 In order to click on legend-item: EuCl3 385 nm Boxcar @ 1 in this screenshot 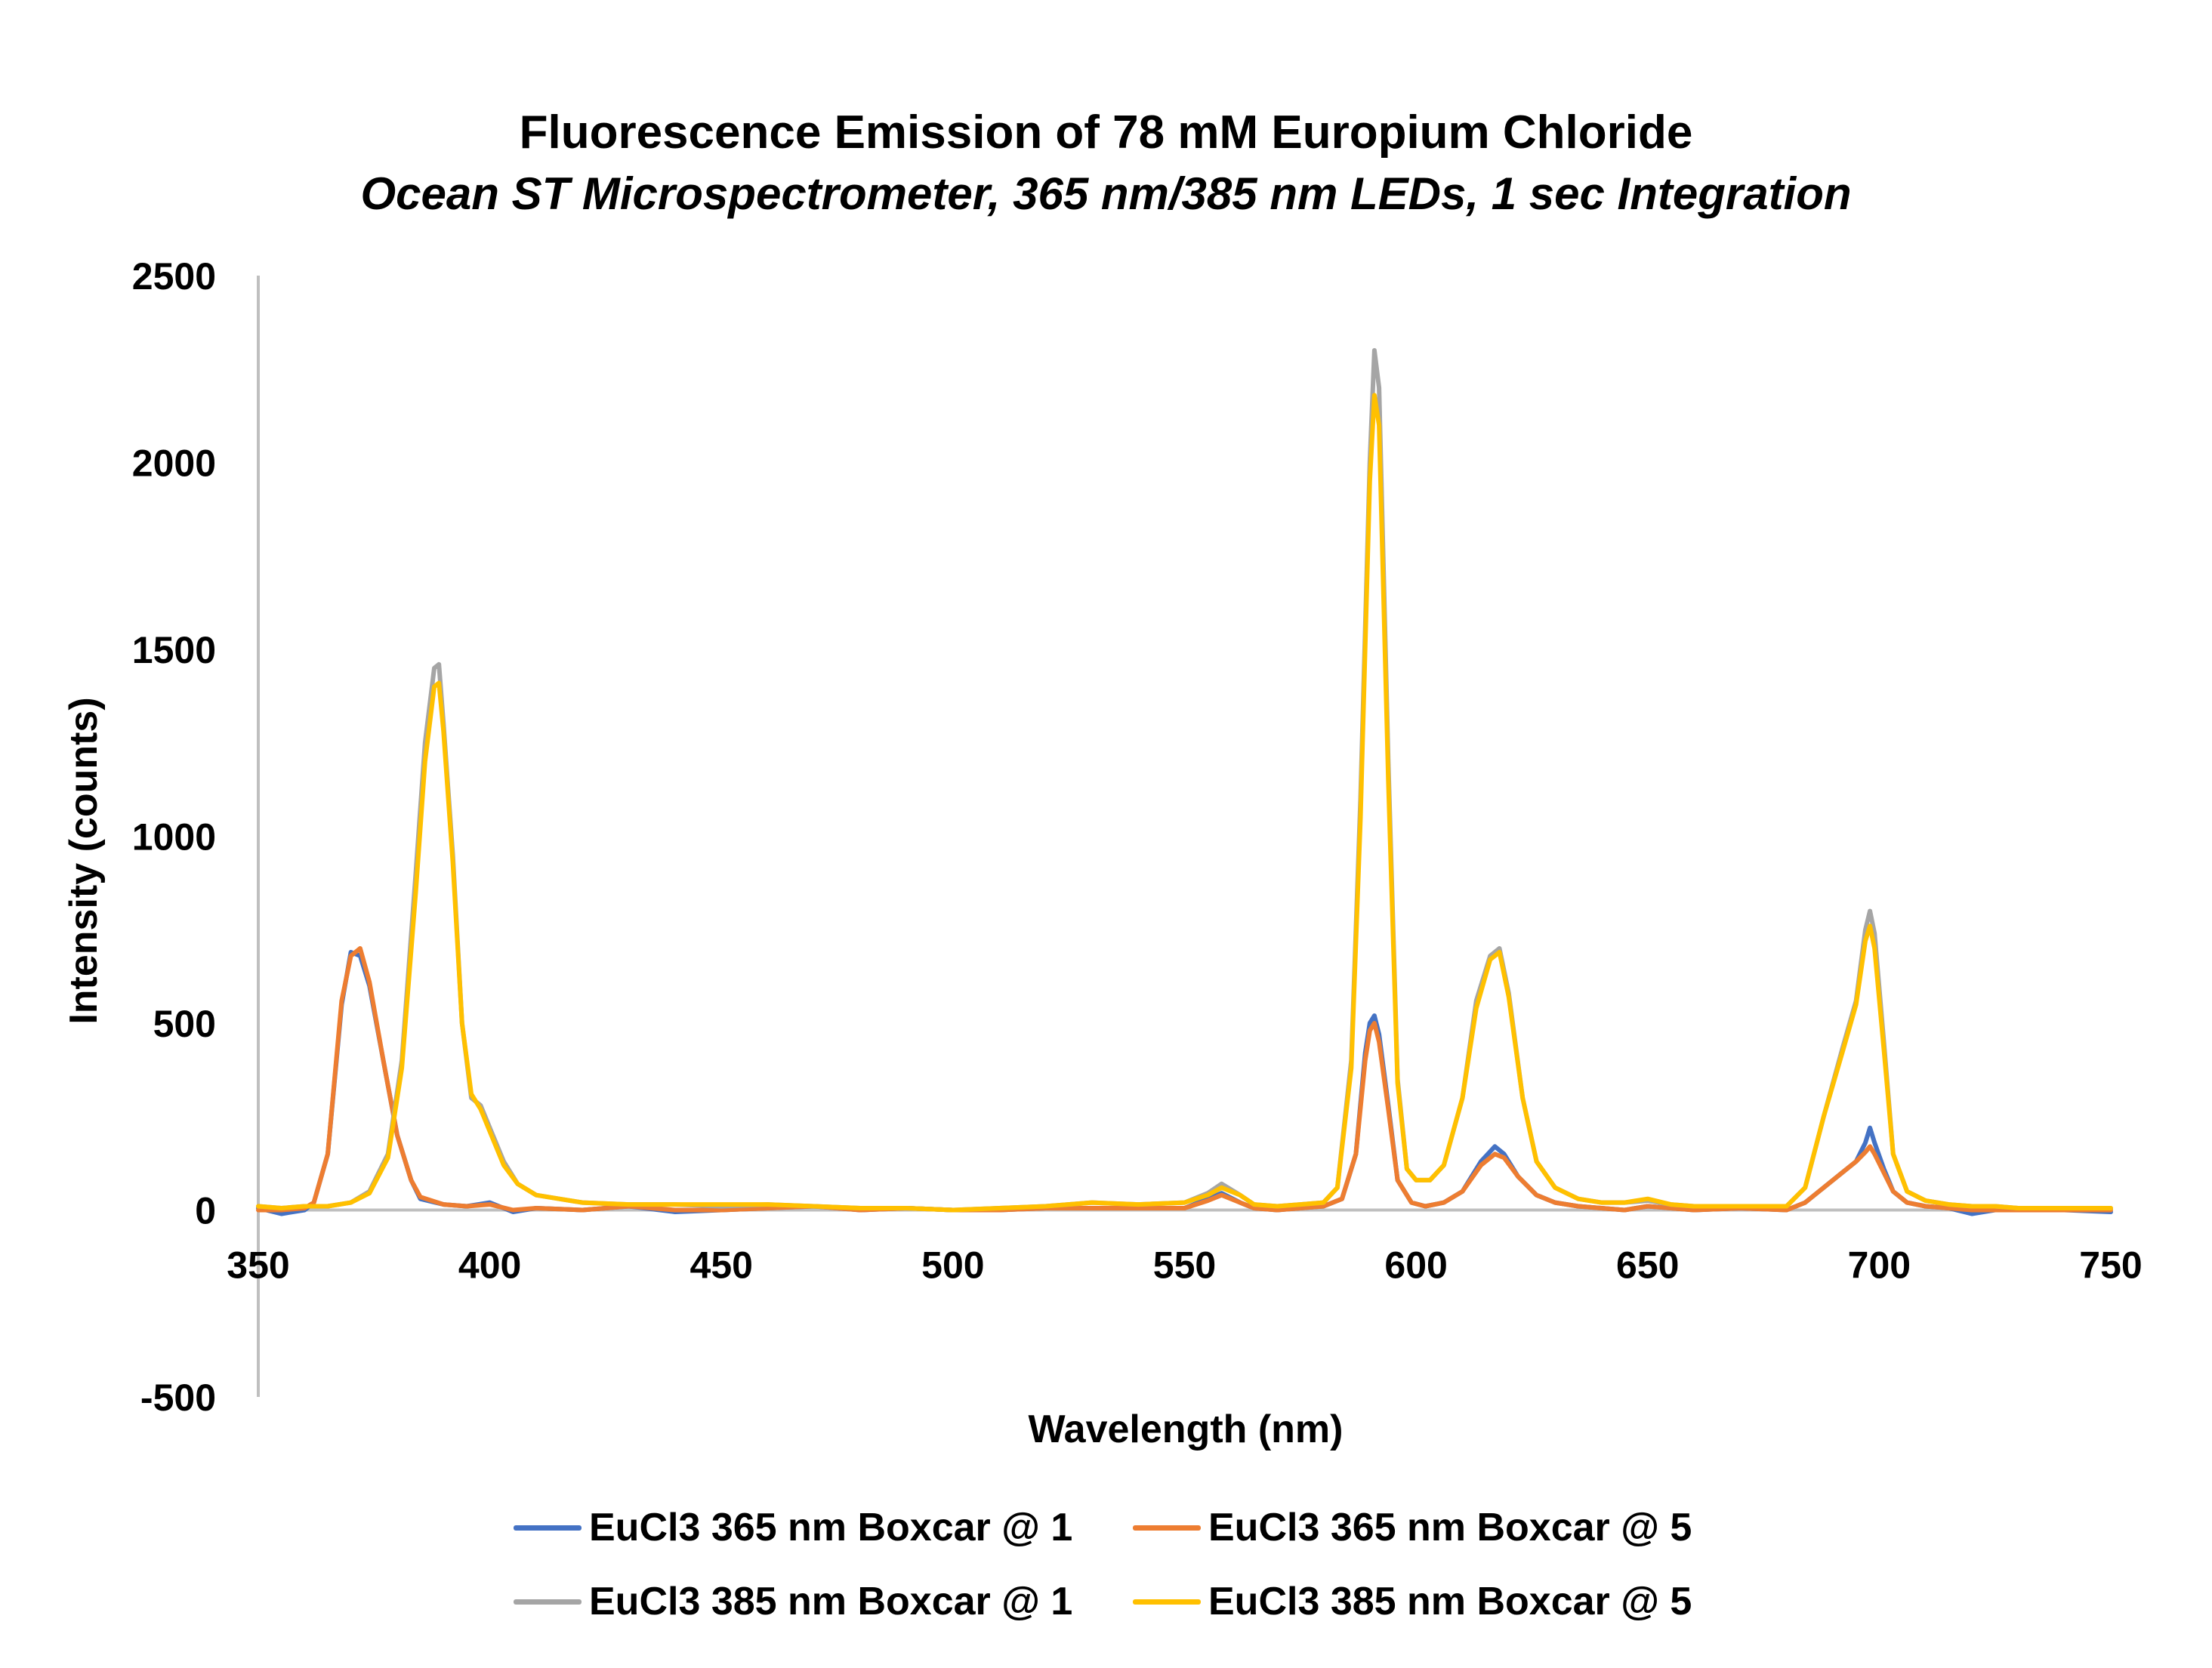, I will do `click(823, 1601)`.